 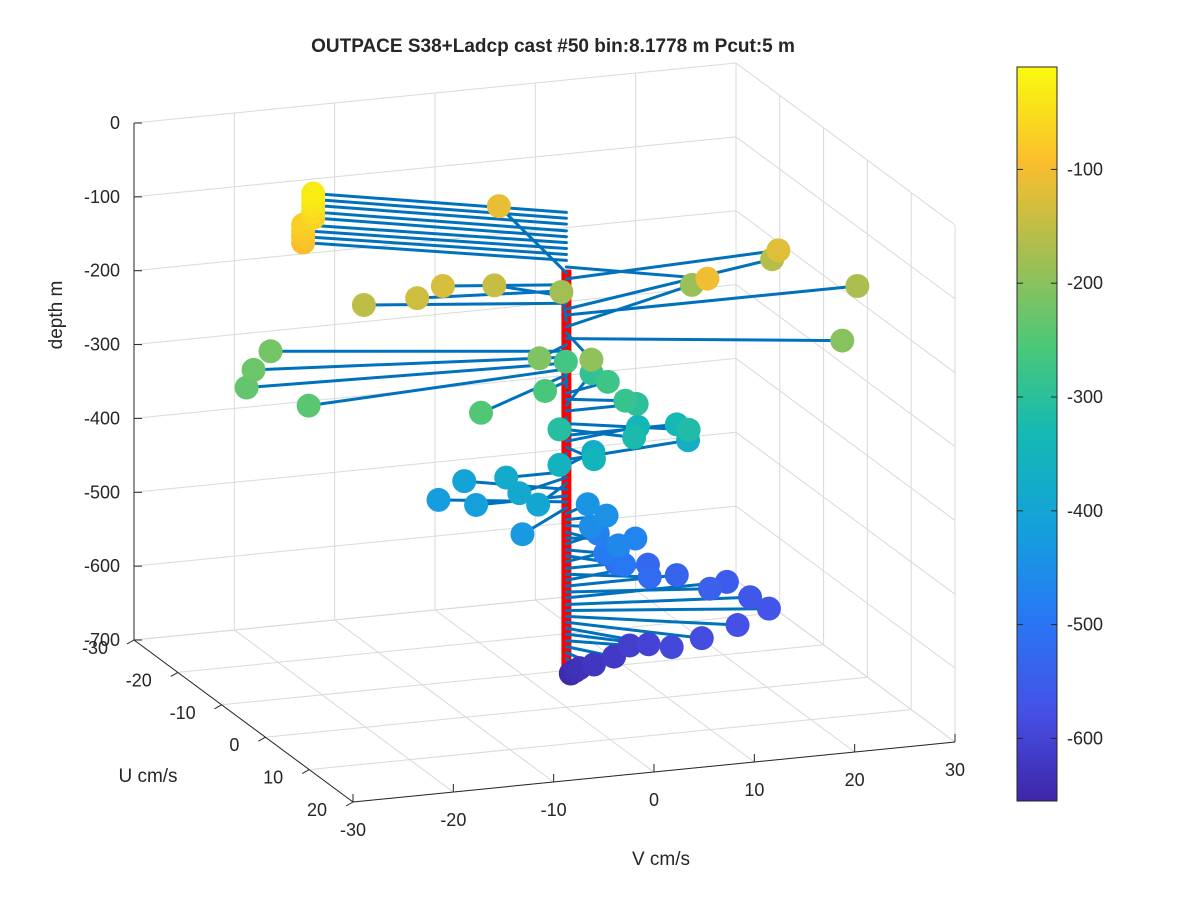 What do you see at coordinates (353, 830) in the screenshot?
I see `v-tick-label: -30` at bounding box center [353, 830].